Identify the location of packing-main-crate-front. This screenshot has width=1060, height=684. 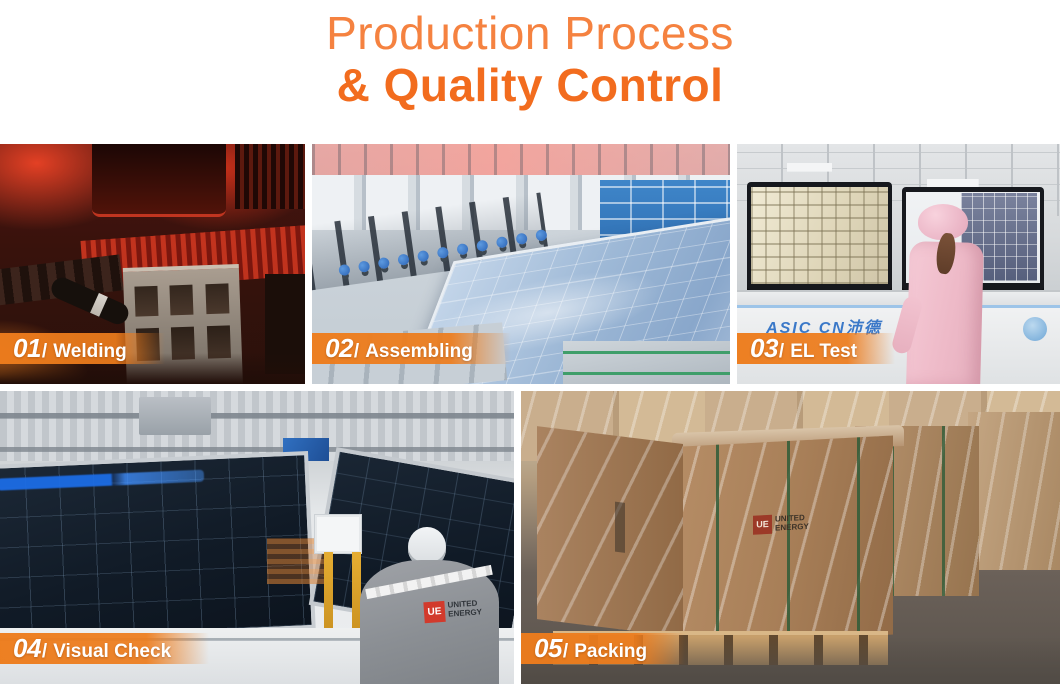
(787, 540).